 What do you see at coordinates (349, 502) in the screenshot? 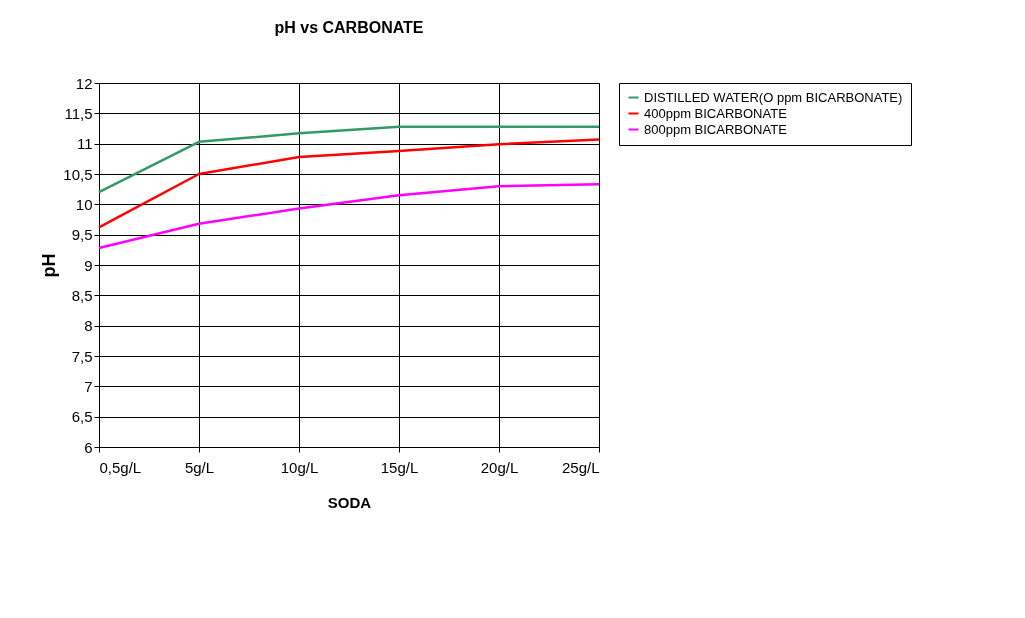
I see `x-axis-title: SODA` at bounding box center [349, 502].